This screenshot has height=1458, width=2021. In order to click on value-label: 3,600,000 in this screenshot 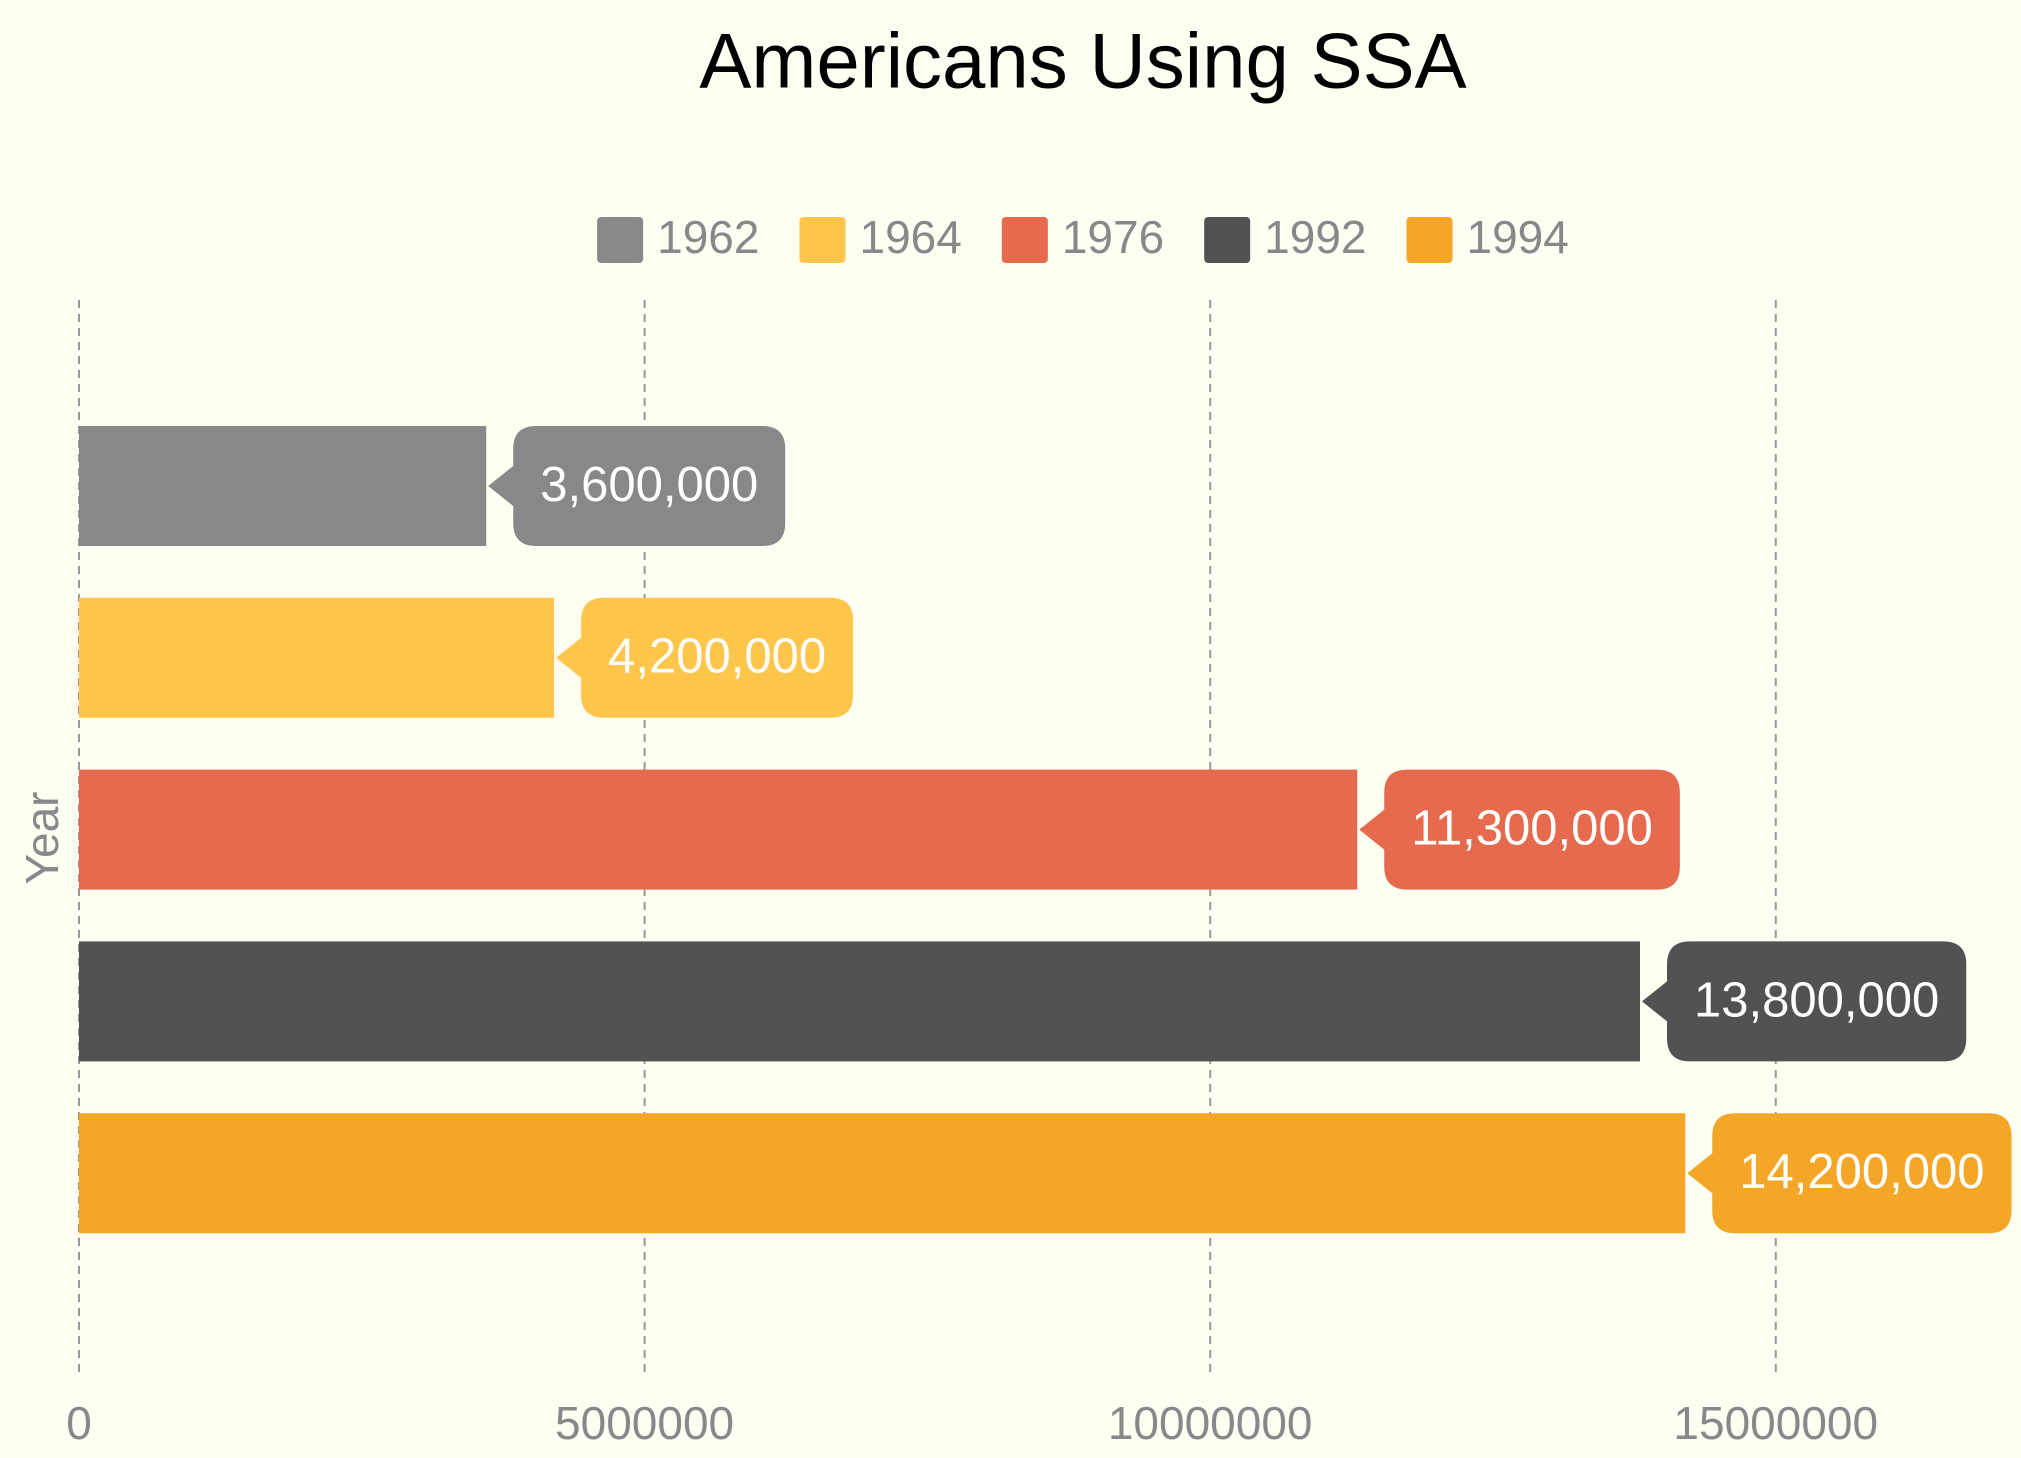, I will do `click(649, 485)`.